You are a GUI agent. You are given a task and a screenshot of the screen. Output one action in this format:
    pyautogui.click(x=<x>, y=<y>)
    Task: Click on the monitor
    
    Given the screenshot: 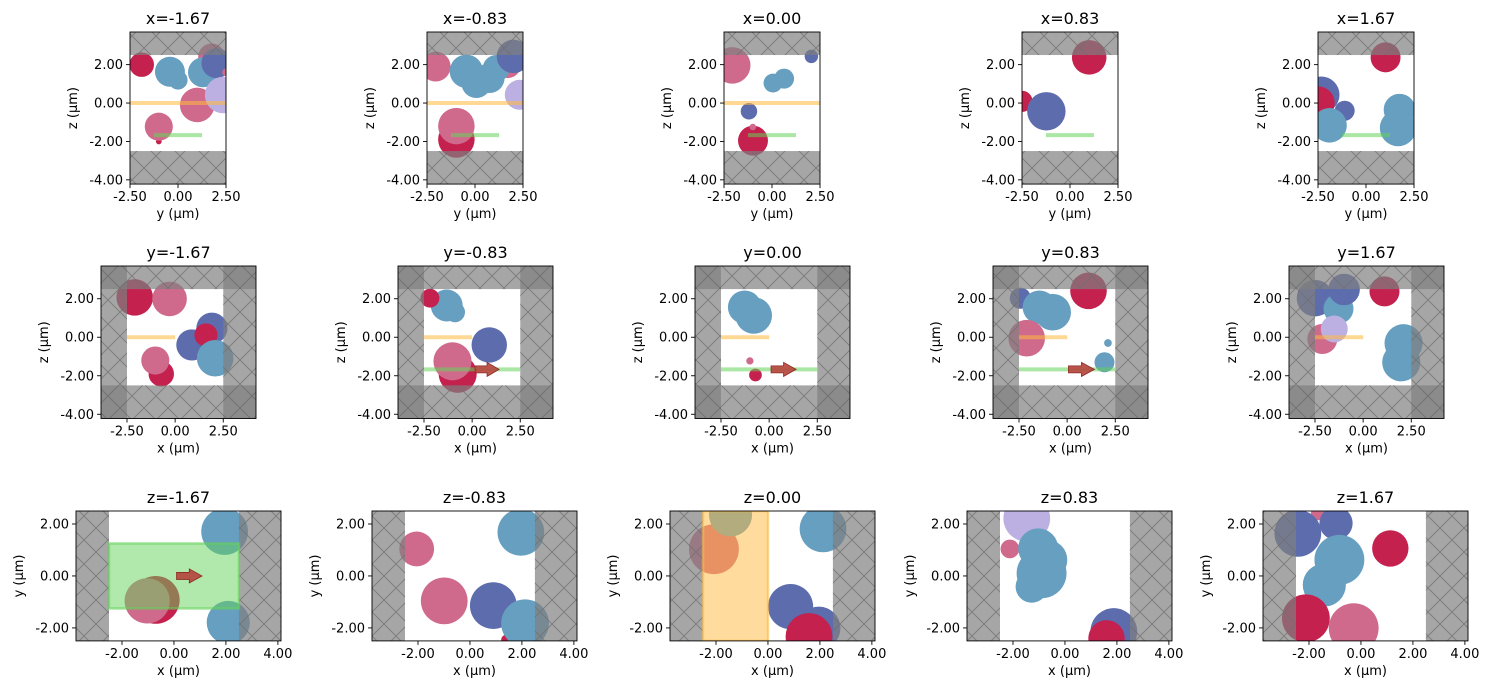 What is the action you would take?
    pyautogui.click(x=174, y=576)
    